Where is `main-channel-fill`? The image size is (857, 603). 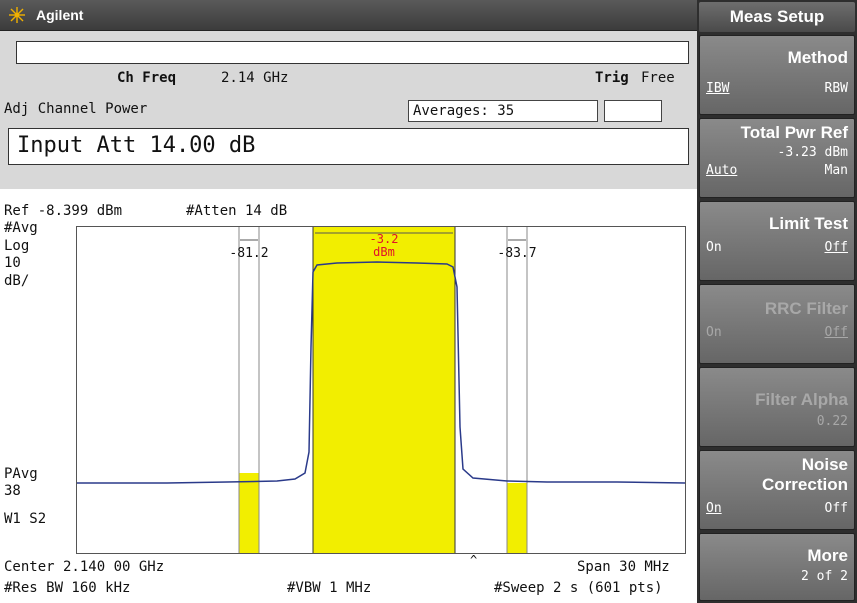 main-channel-fill is located at coordinates (384, 390).